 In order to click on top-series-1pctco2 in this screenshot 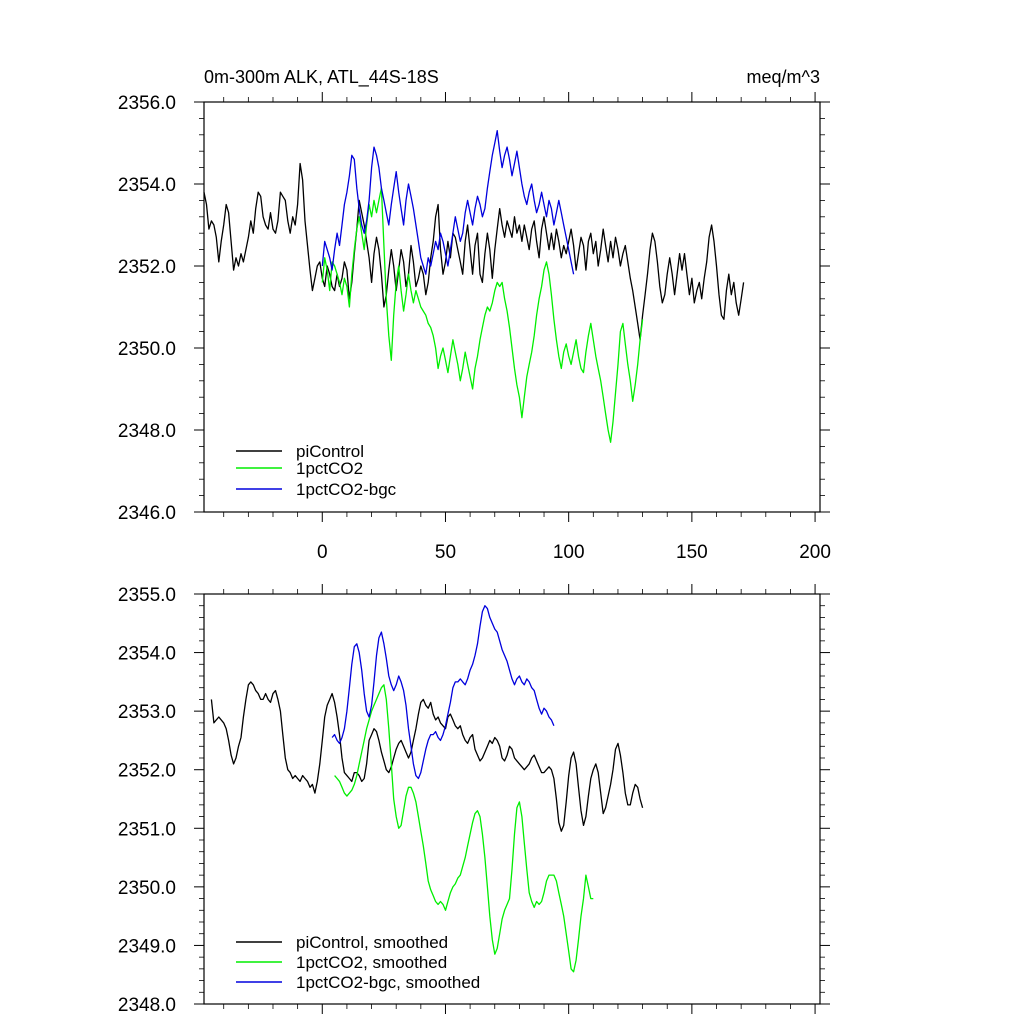, I will do `click(482, 315)`.